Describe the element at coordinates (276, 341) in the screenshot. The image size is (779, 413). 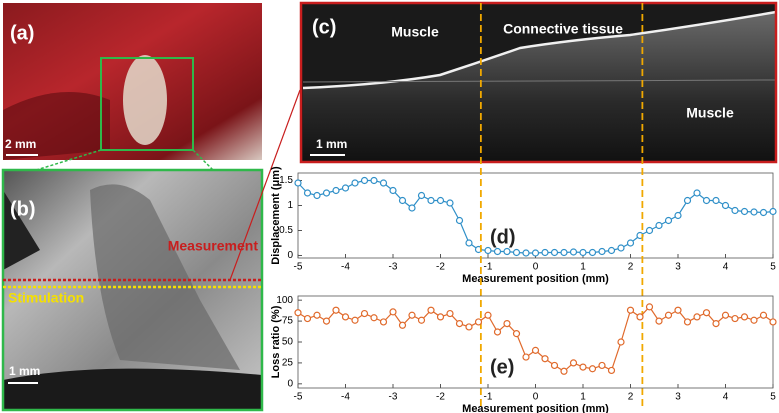
I see `y-axis-label: Loss ratio (%)` at that location.